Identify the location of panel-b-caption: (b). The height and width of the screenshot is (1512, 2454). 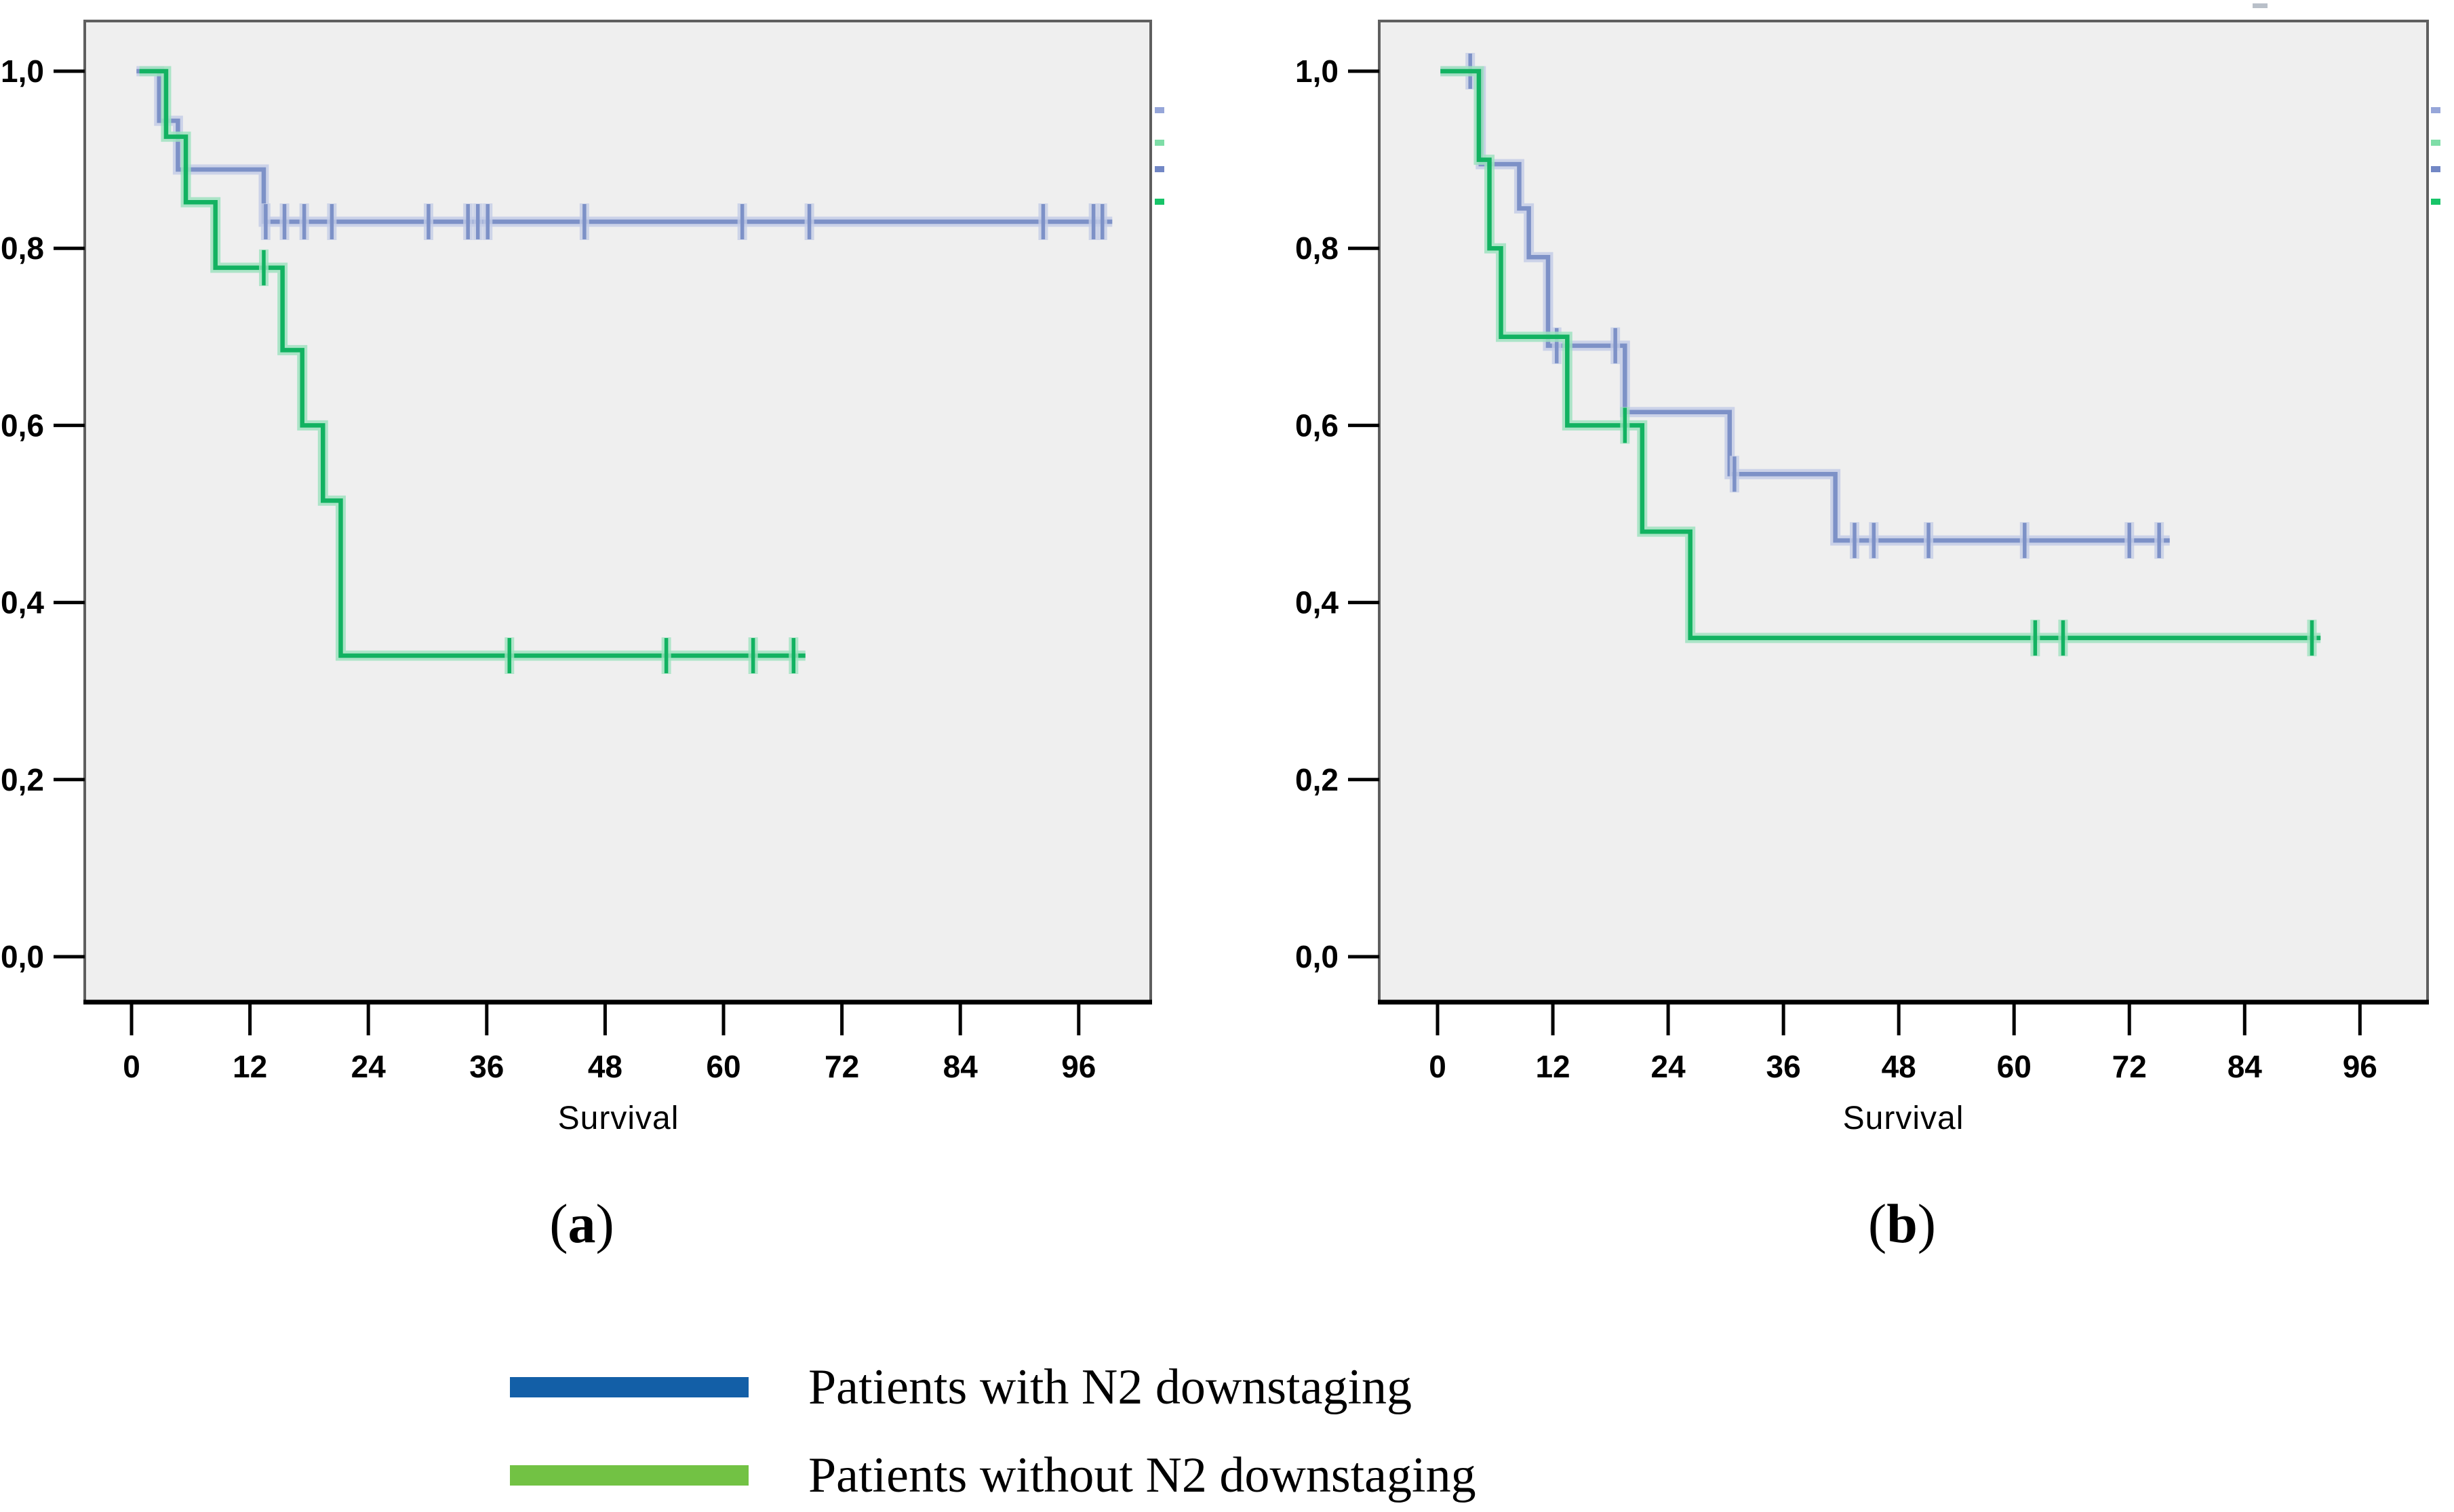
(1902, 1224).